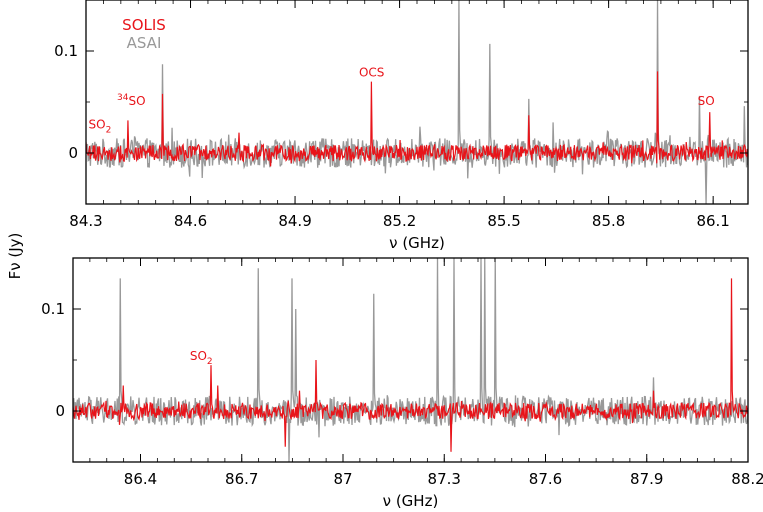 Image resolution: width=763 pixels, height=512 pixels. What do you see at coordinates (399, 221) in the screenshot?
I see `x-tick-label: 85.2` at bounding box center [399, 221].